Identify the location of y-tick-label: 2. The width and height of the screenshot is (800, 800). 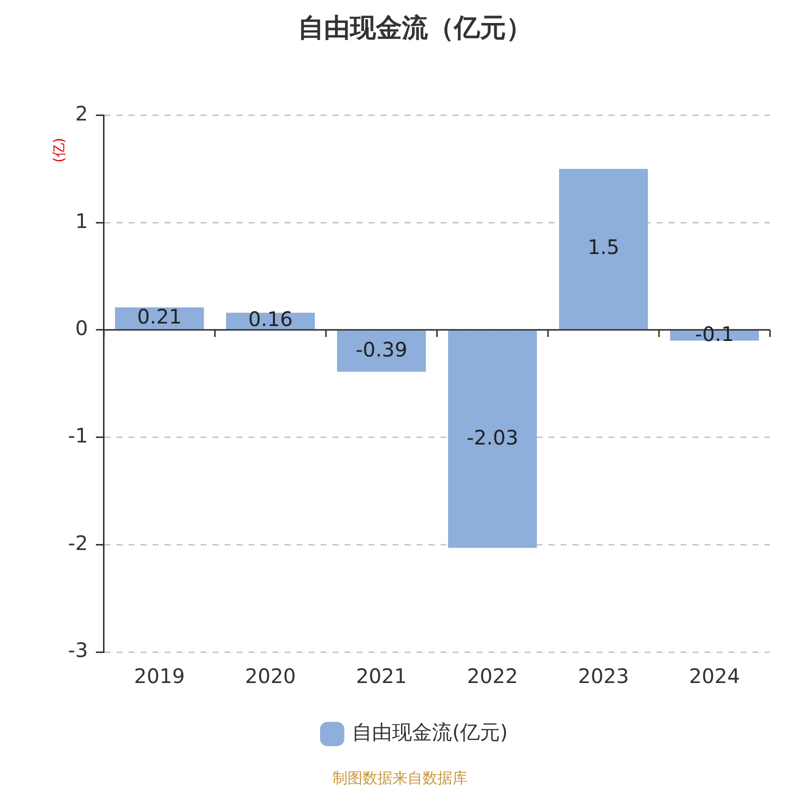
(81, 113).